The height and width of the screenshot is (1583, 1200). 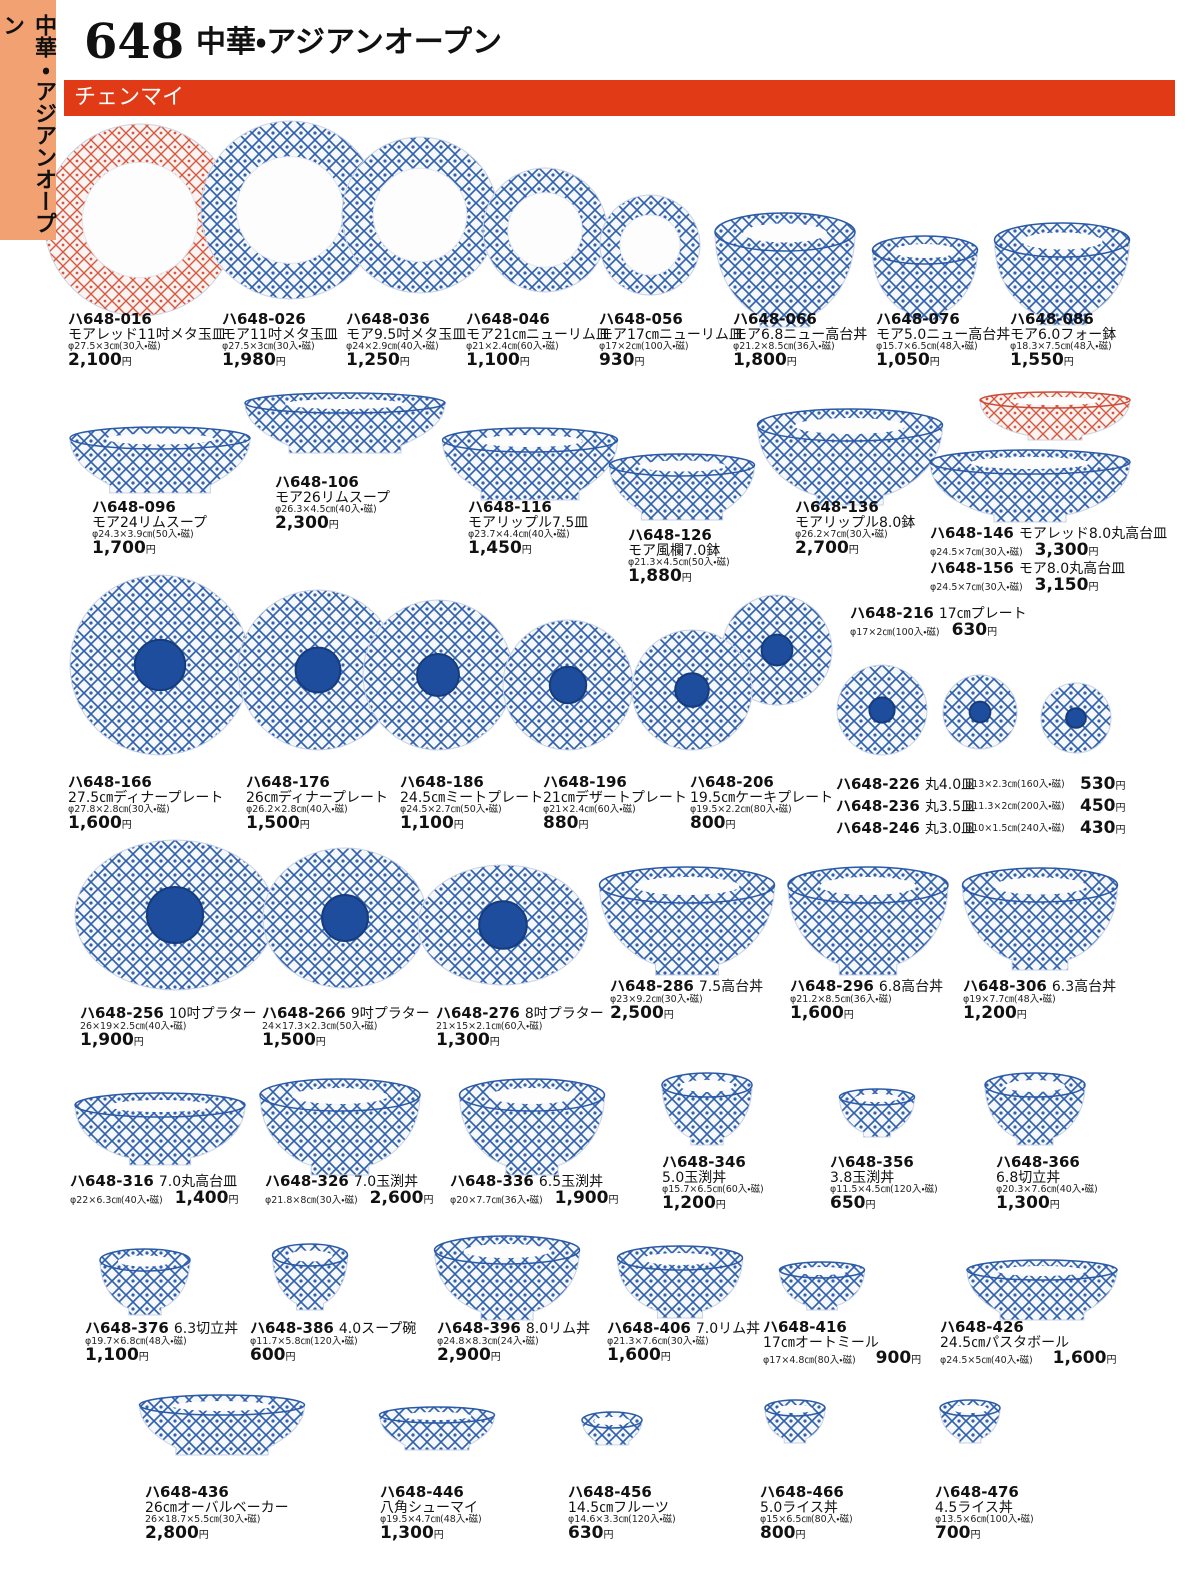 What do you see at coordinates (268, 347) in the screenshot?
I see `product-spec: φ27.5×3㎝(30入・磁)` at bounding box center [268, 347].